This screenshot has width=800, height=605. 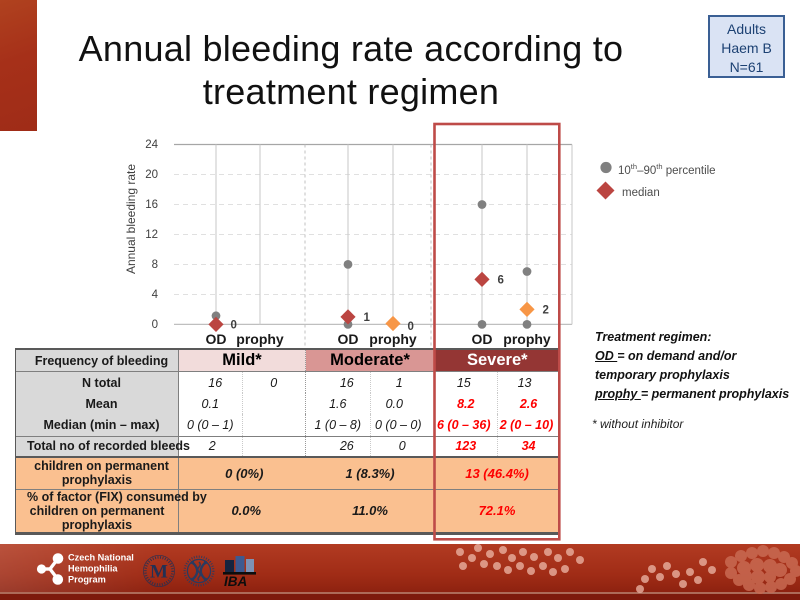 What do you see at coordinates (101, 558) in the screenshot?
I see `svg-text: Czech National` at bounding box center [101, 558].